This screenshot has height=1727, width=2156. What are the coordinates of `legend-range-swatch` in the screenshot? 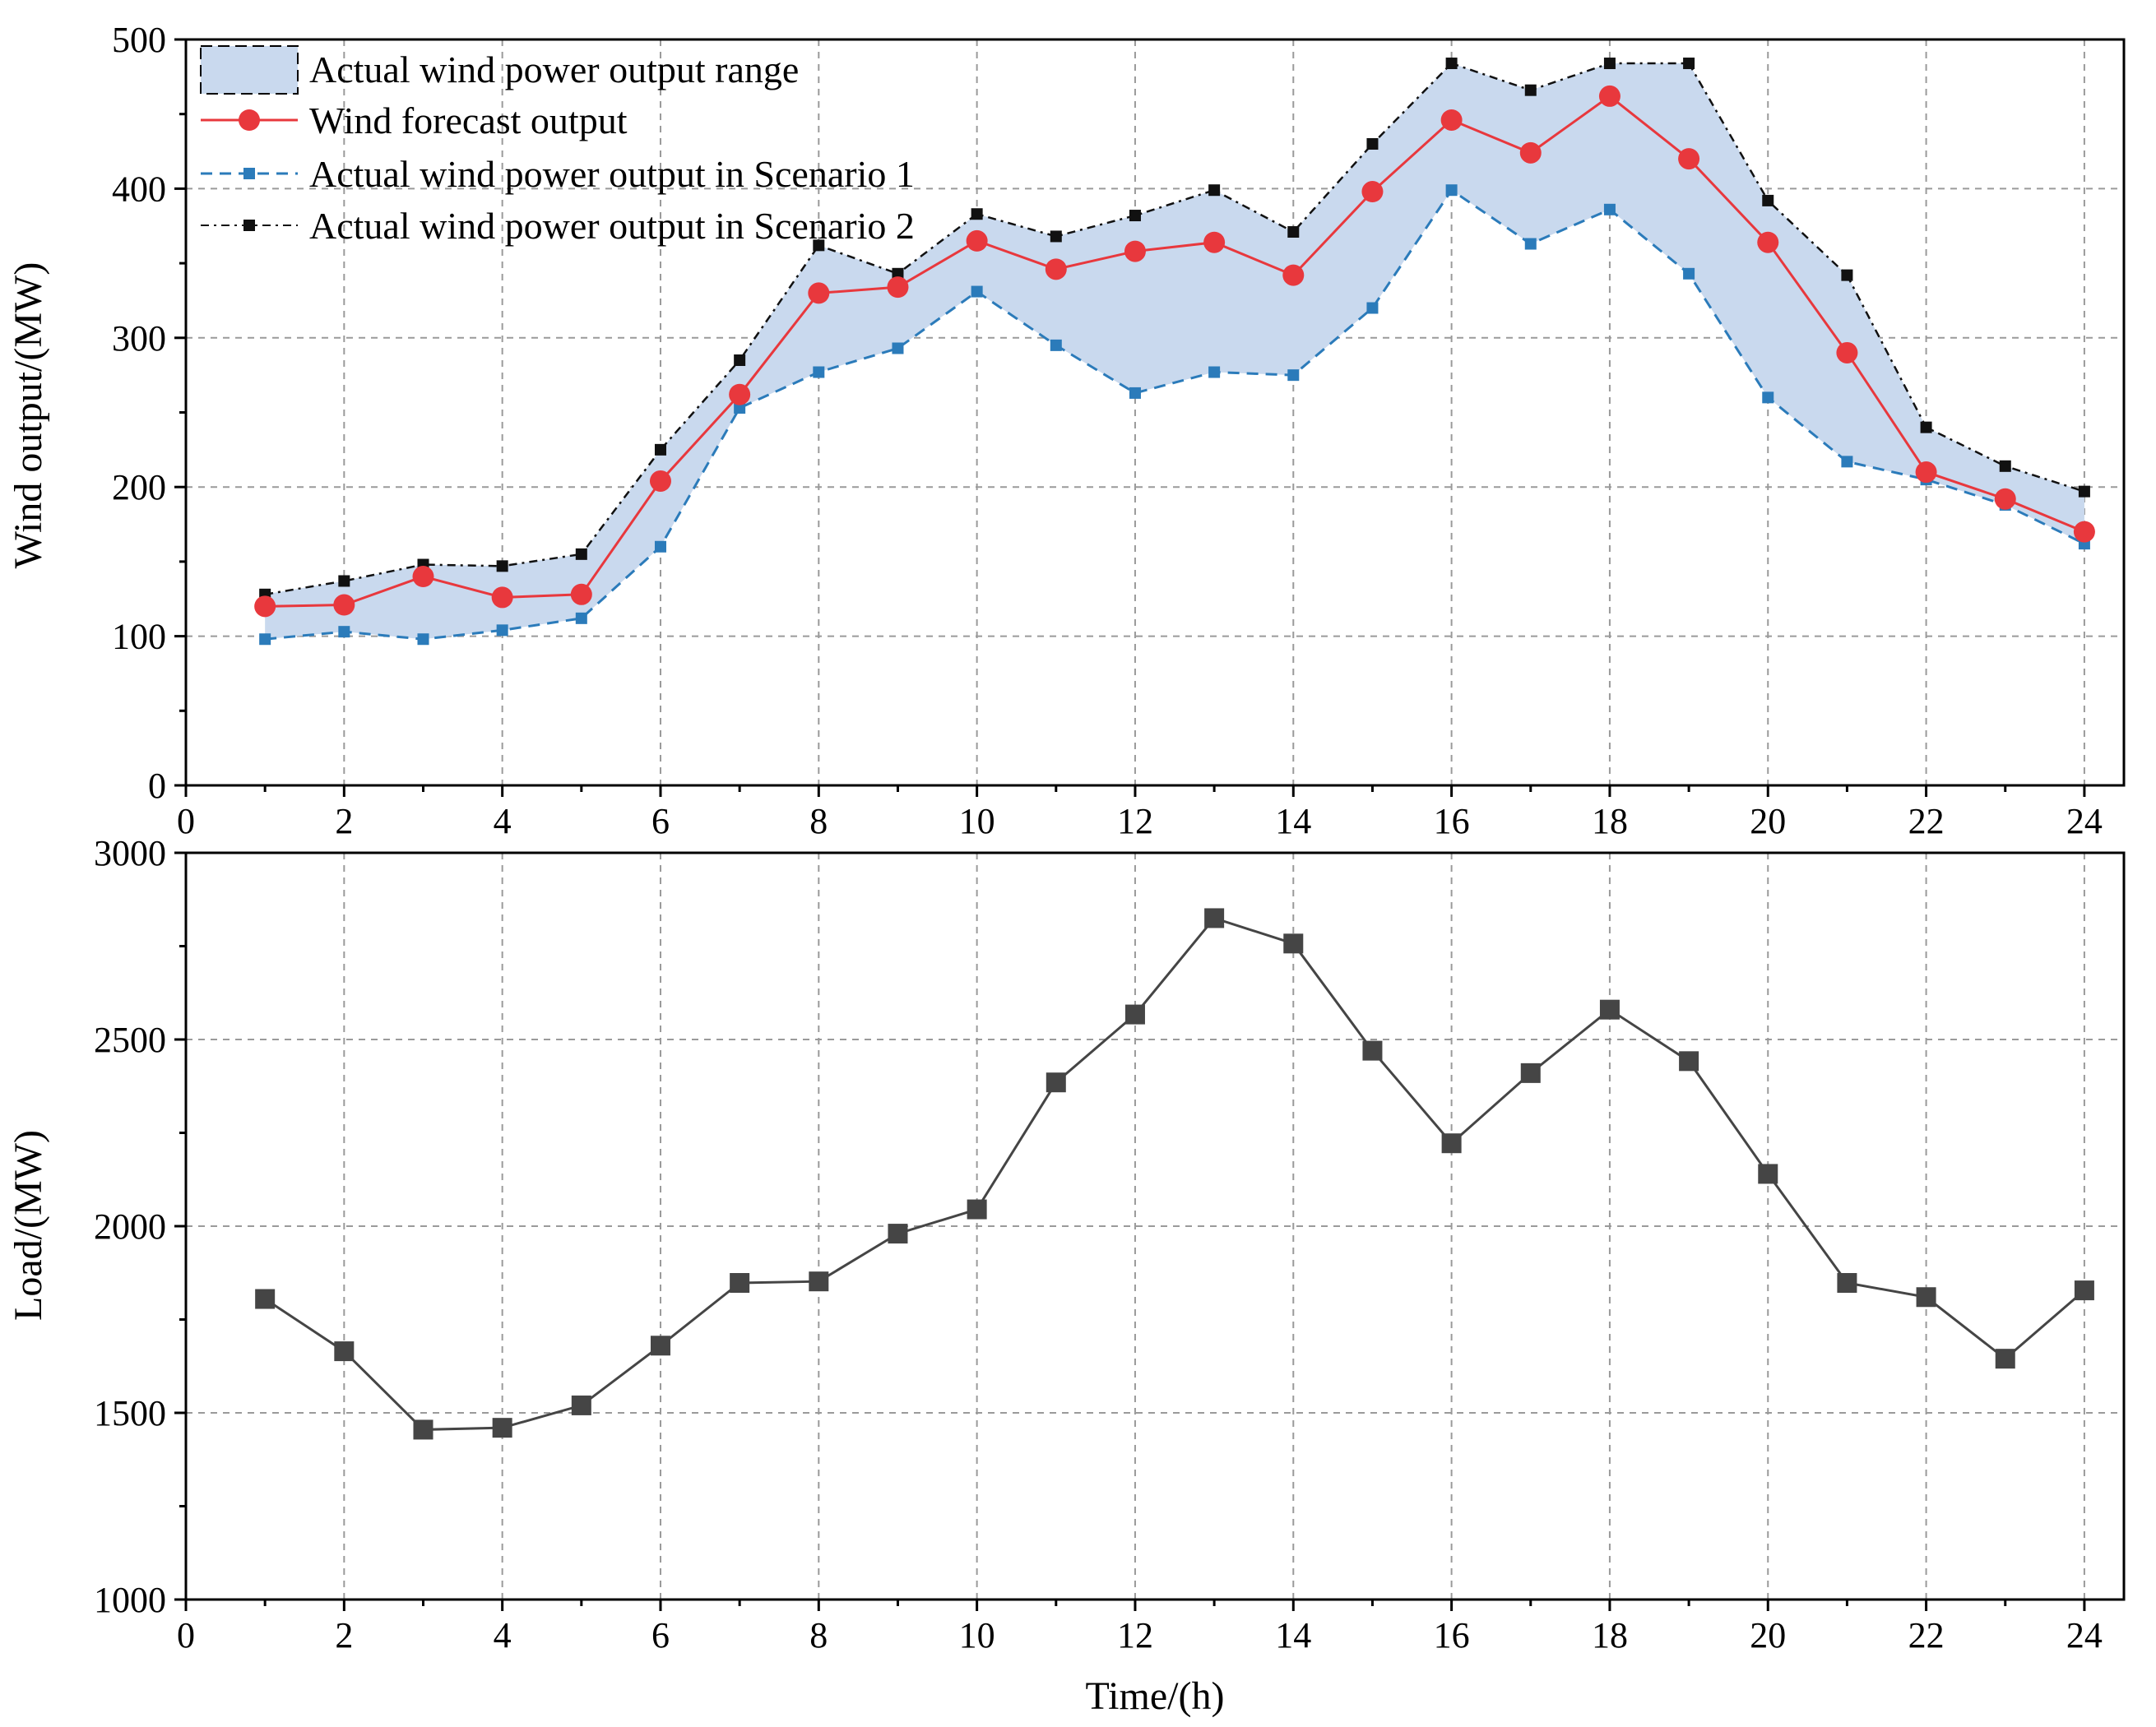 It's located at (250, 70).